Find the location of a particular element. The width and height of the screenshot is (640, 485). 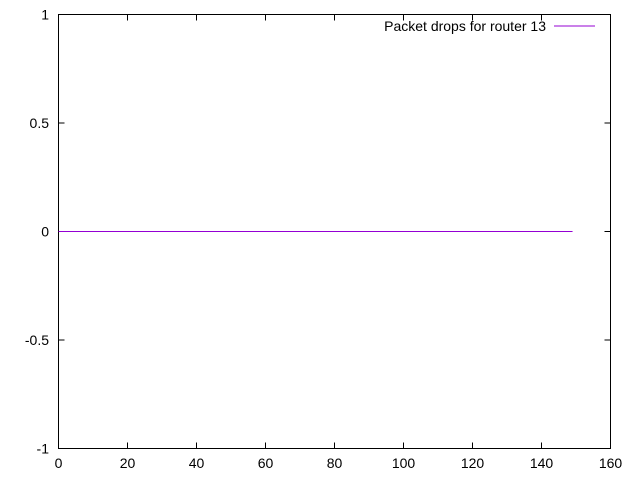

y-tick-label: 0 is located at coordinates (45, 232).